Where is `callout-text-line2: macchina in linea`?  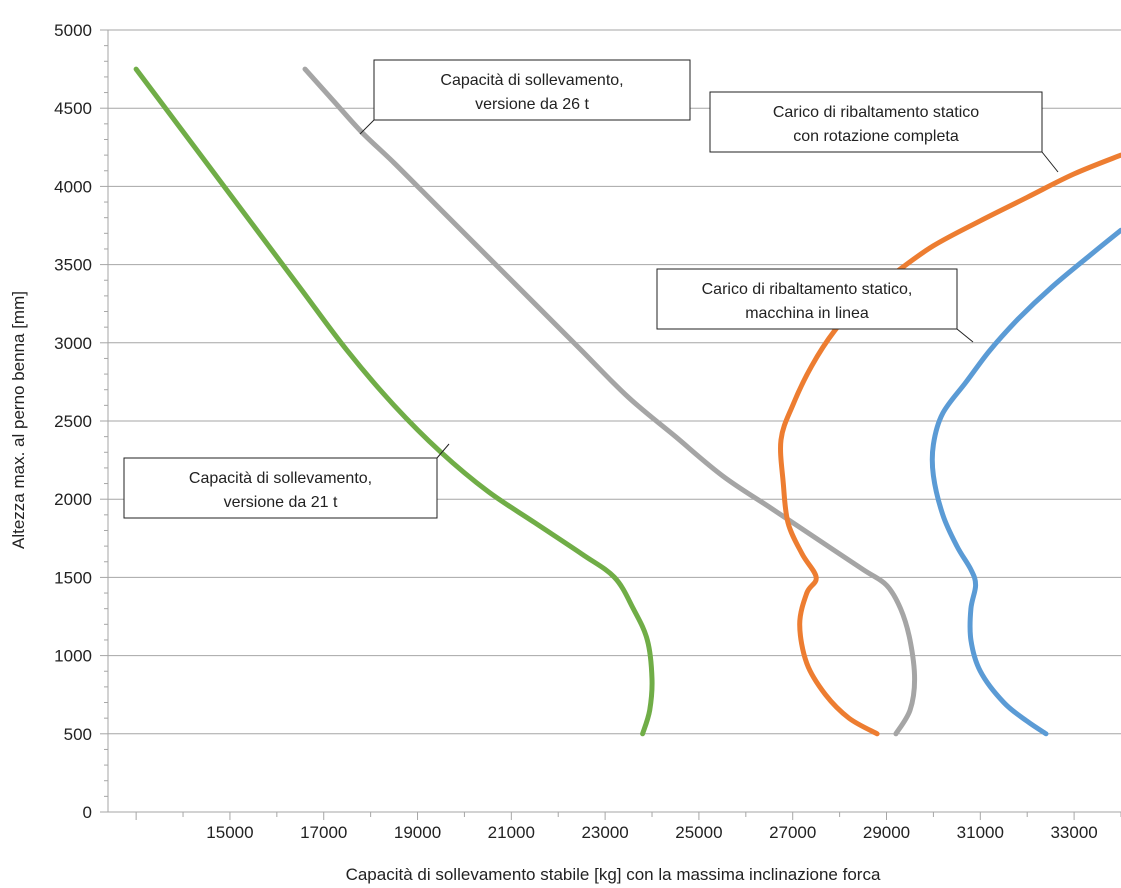
callout-text-line2: macchina in linea is located at coordinates (807, 313).